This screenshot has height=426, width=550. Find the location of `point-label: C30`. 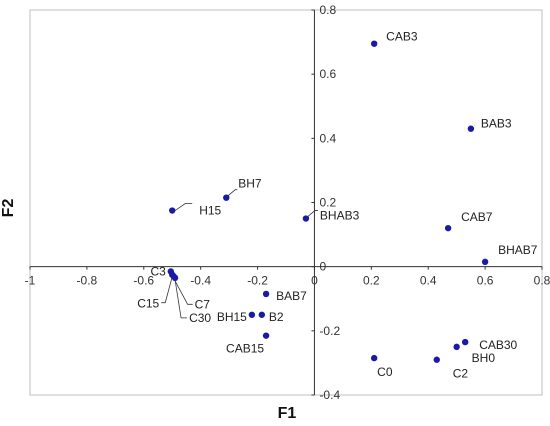

point-label: C30 is located at coordinates (200, 318).